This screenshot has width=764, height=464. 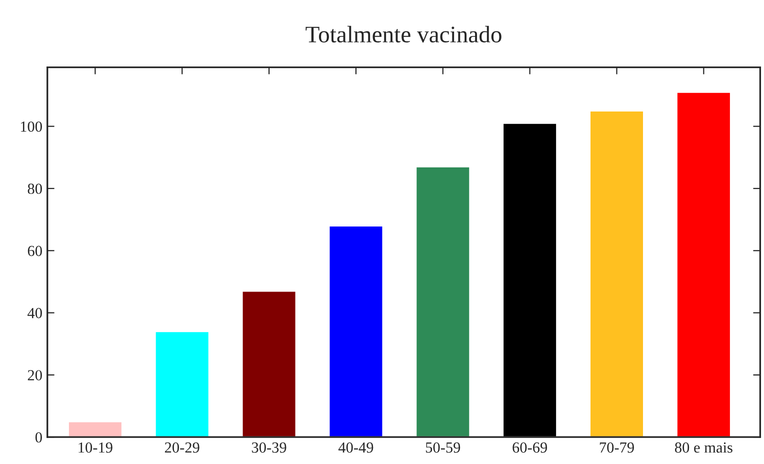 I want to click on x-tick-label: 60-69, so click(x=530, y=447).